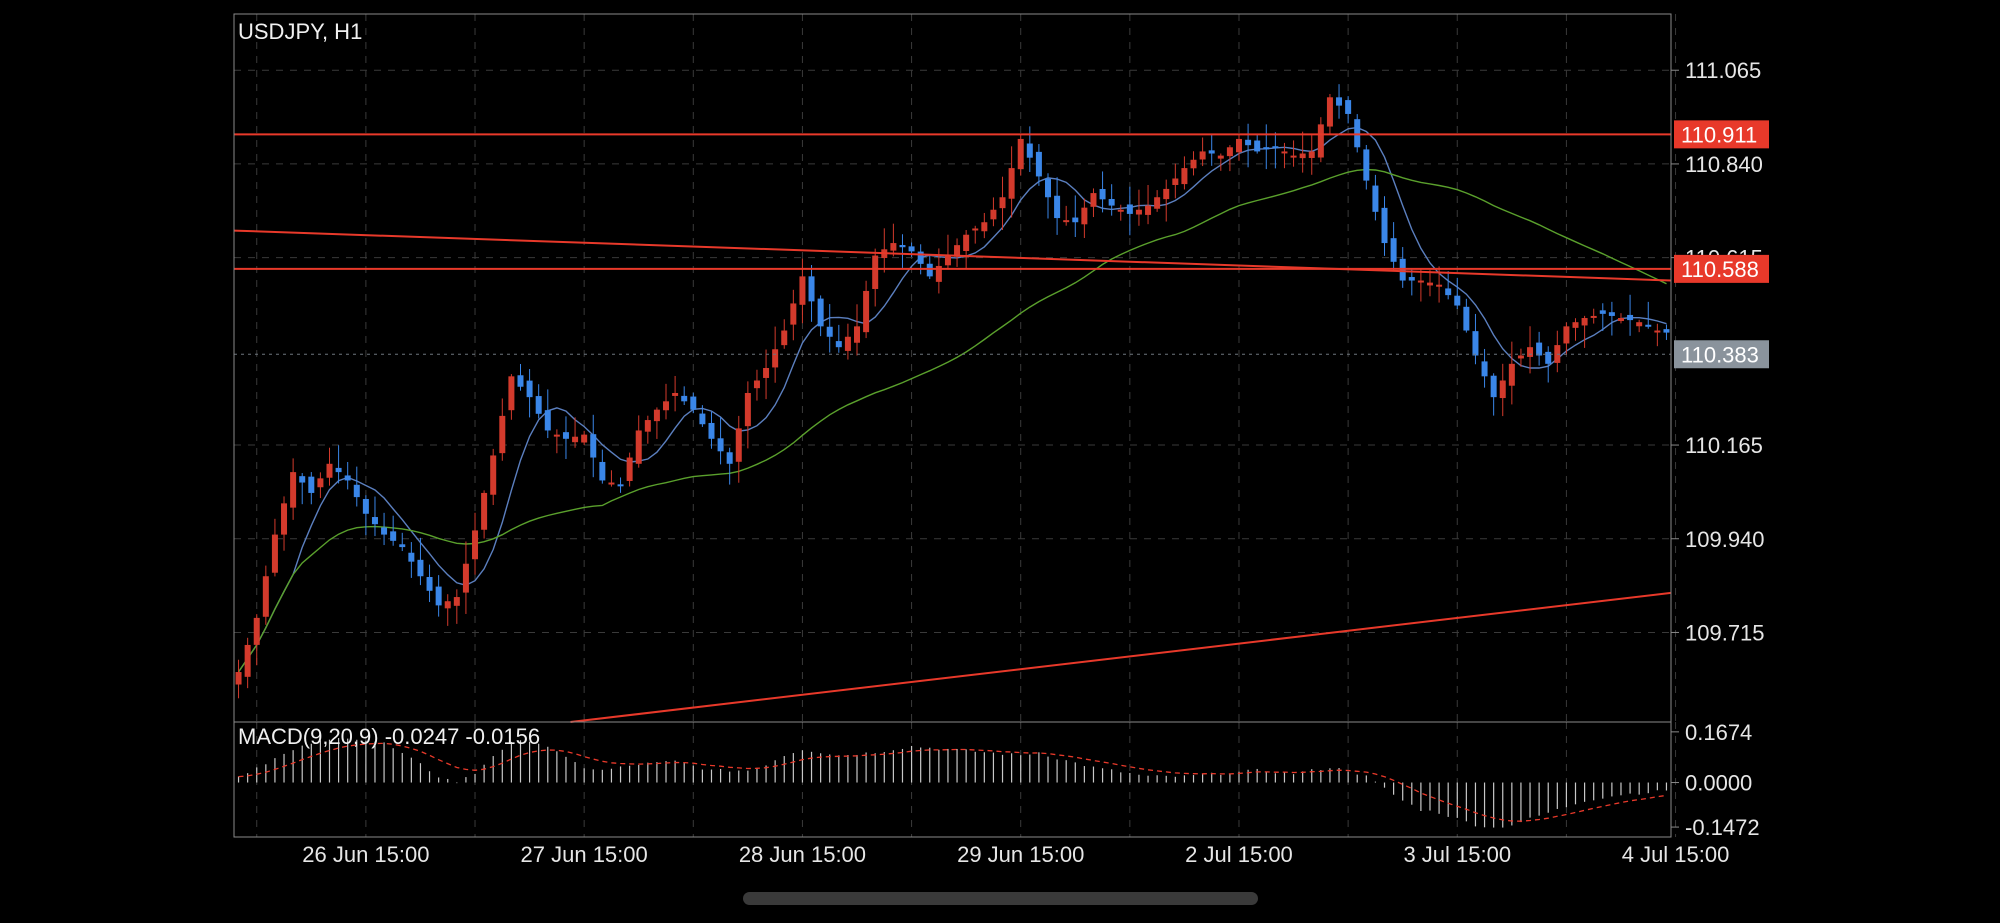  What do you see at coordinates (802, 854) in the screenshot?
I see `time-tick-label: 28 Jun 15:00` at bounding box center [802, 854].